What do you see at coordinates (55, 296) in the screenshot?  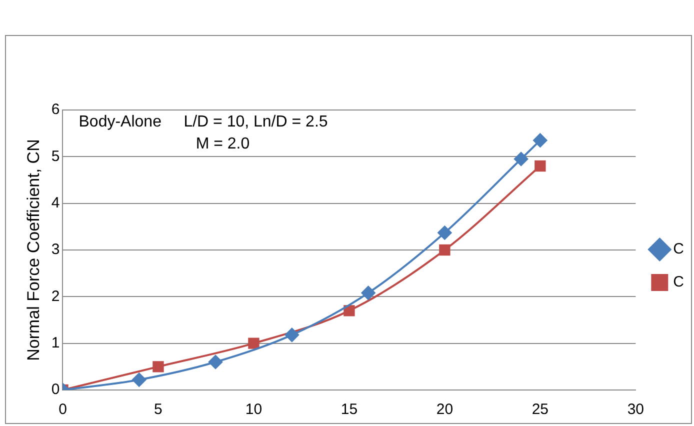 I see `y-tick-label: 2` at bounding box center [55, 296].